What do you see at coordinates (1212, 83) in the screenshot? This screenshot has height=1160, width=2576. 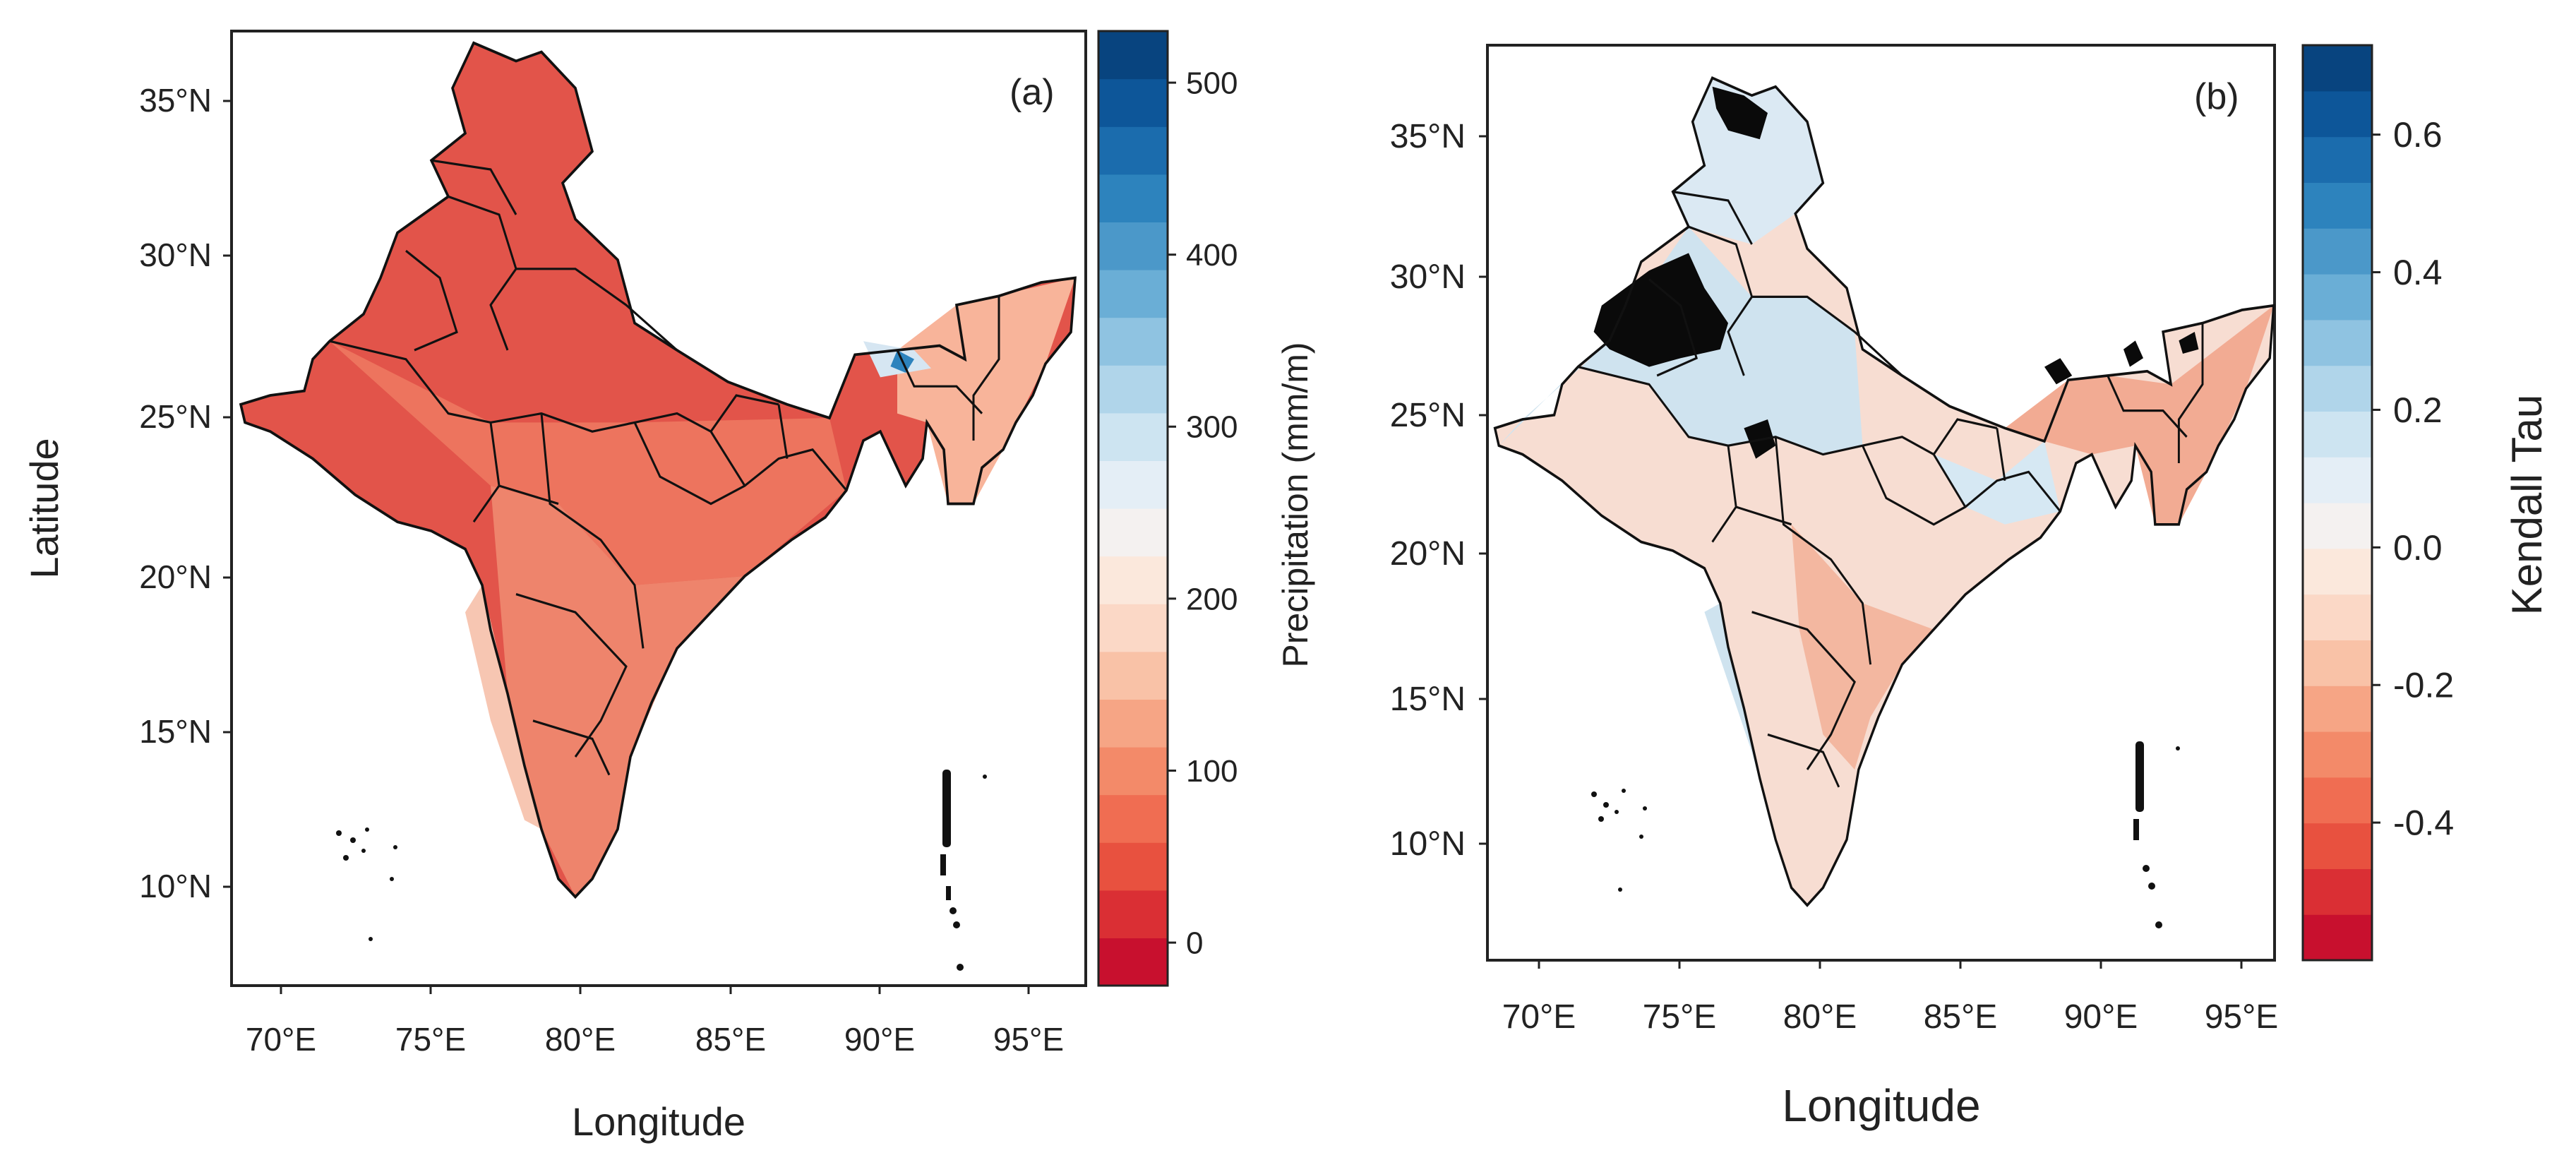 I see `colorbar-tick-label: 500` at bounding box center [1212, 83].